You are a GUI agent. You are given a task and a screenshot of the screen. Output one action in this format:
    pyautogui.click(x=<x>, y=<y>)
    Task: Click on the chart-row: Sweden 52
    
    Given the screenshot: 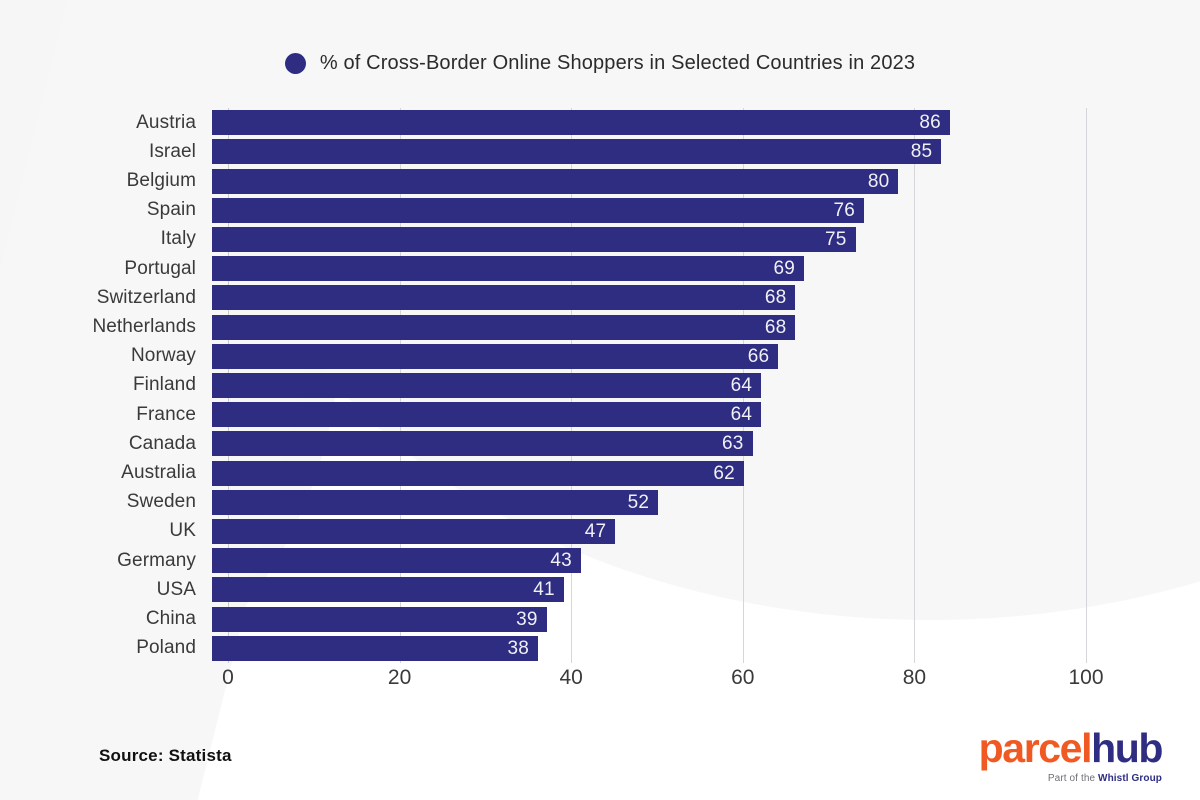 What is the action you would take?
    pyautogui.click(x=600, y=502)
    